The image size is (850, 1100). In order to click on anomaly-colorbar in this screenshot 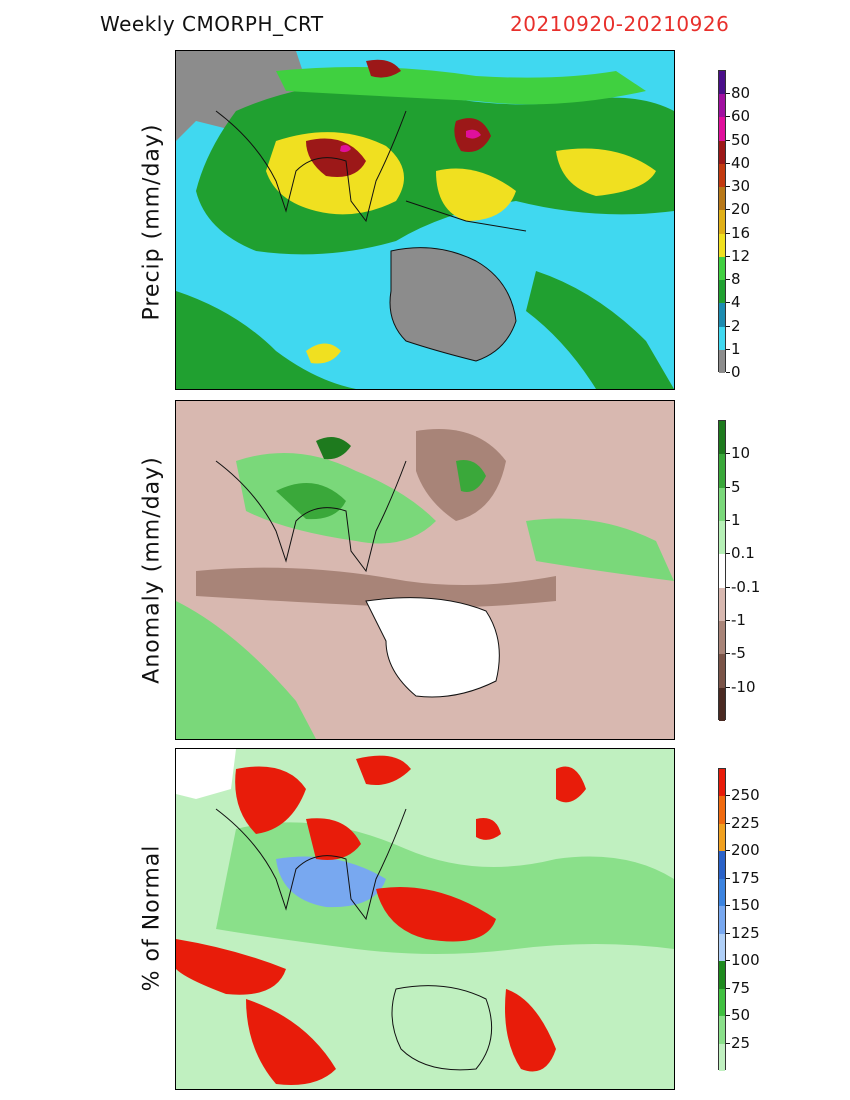, I will do `click(722, 571)`.